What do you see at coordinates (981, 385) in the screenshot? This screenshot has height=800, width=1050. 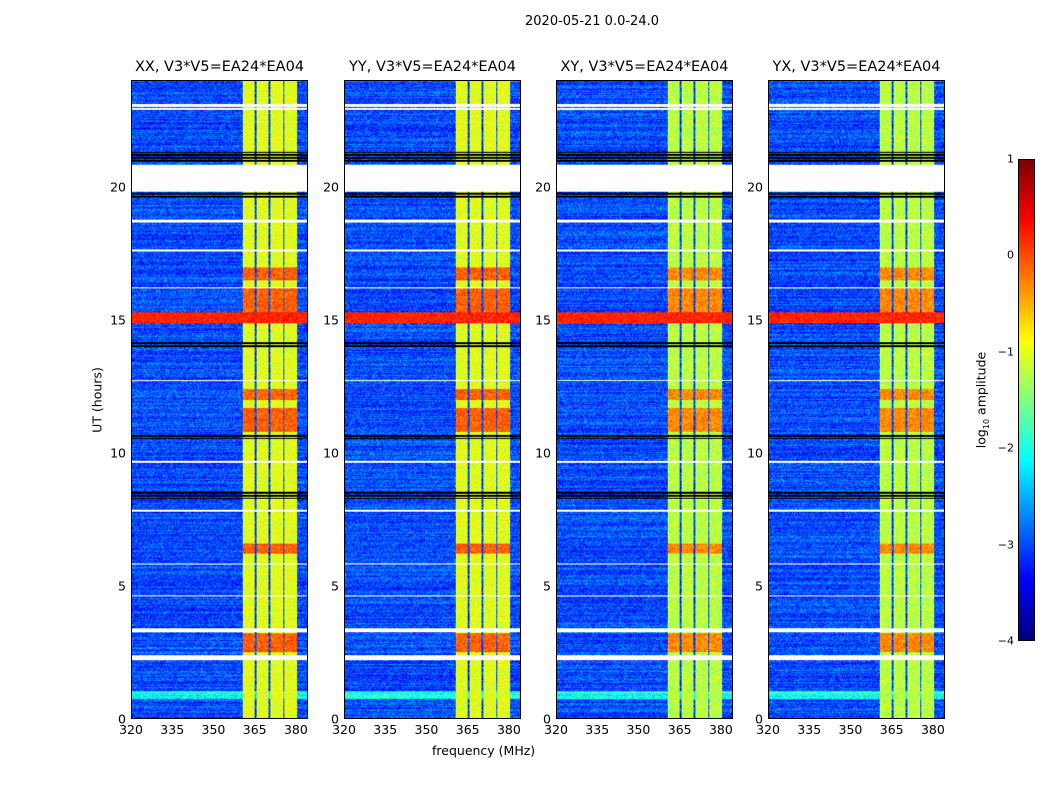 I see `colorbar-label-rest: amplitude` at bounding box center [981, 385].